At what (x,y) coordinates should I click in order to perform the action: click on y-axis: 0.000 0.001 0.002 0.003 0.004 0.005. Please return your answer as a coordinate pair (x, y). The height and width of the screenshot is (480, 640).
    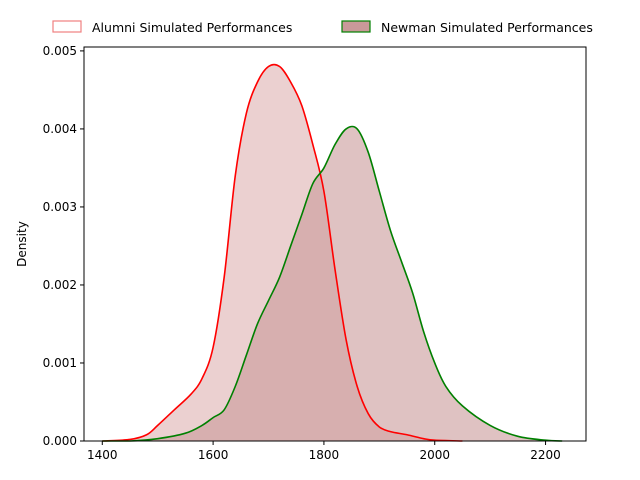
    Looking at the image, I should click on (63, 246).